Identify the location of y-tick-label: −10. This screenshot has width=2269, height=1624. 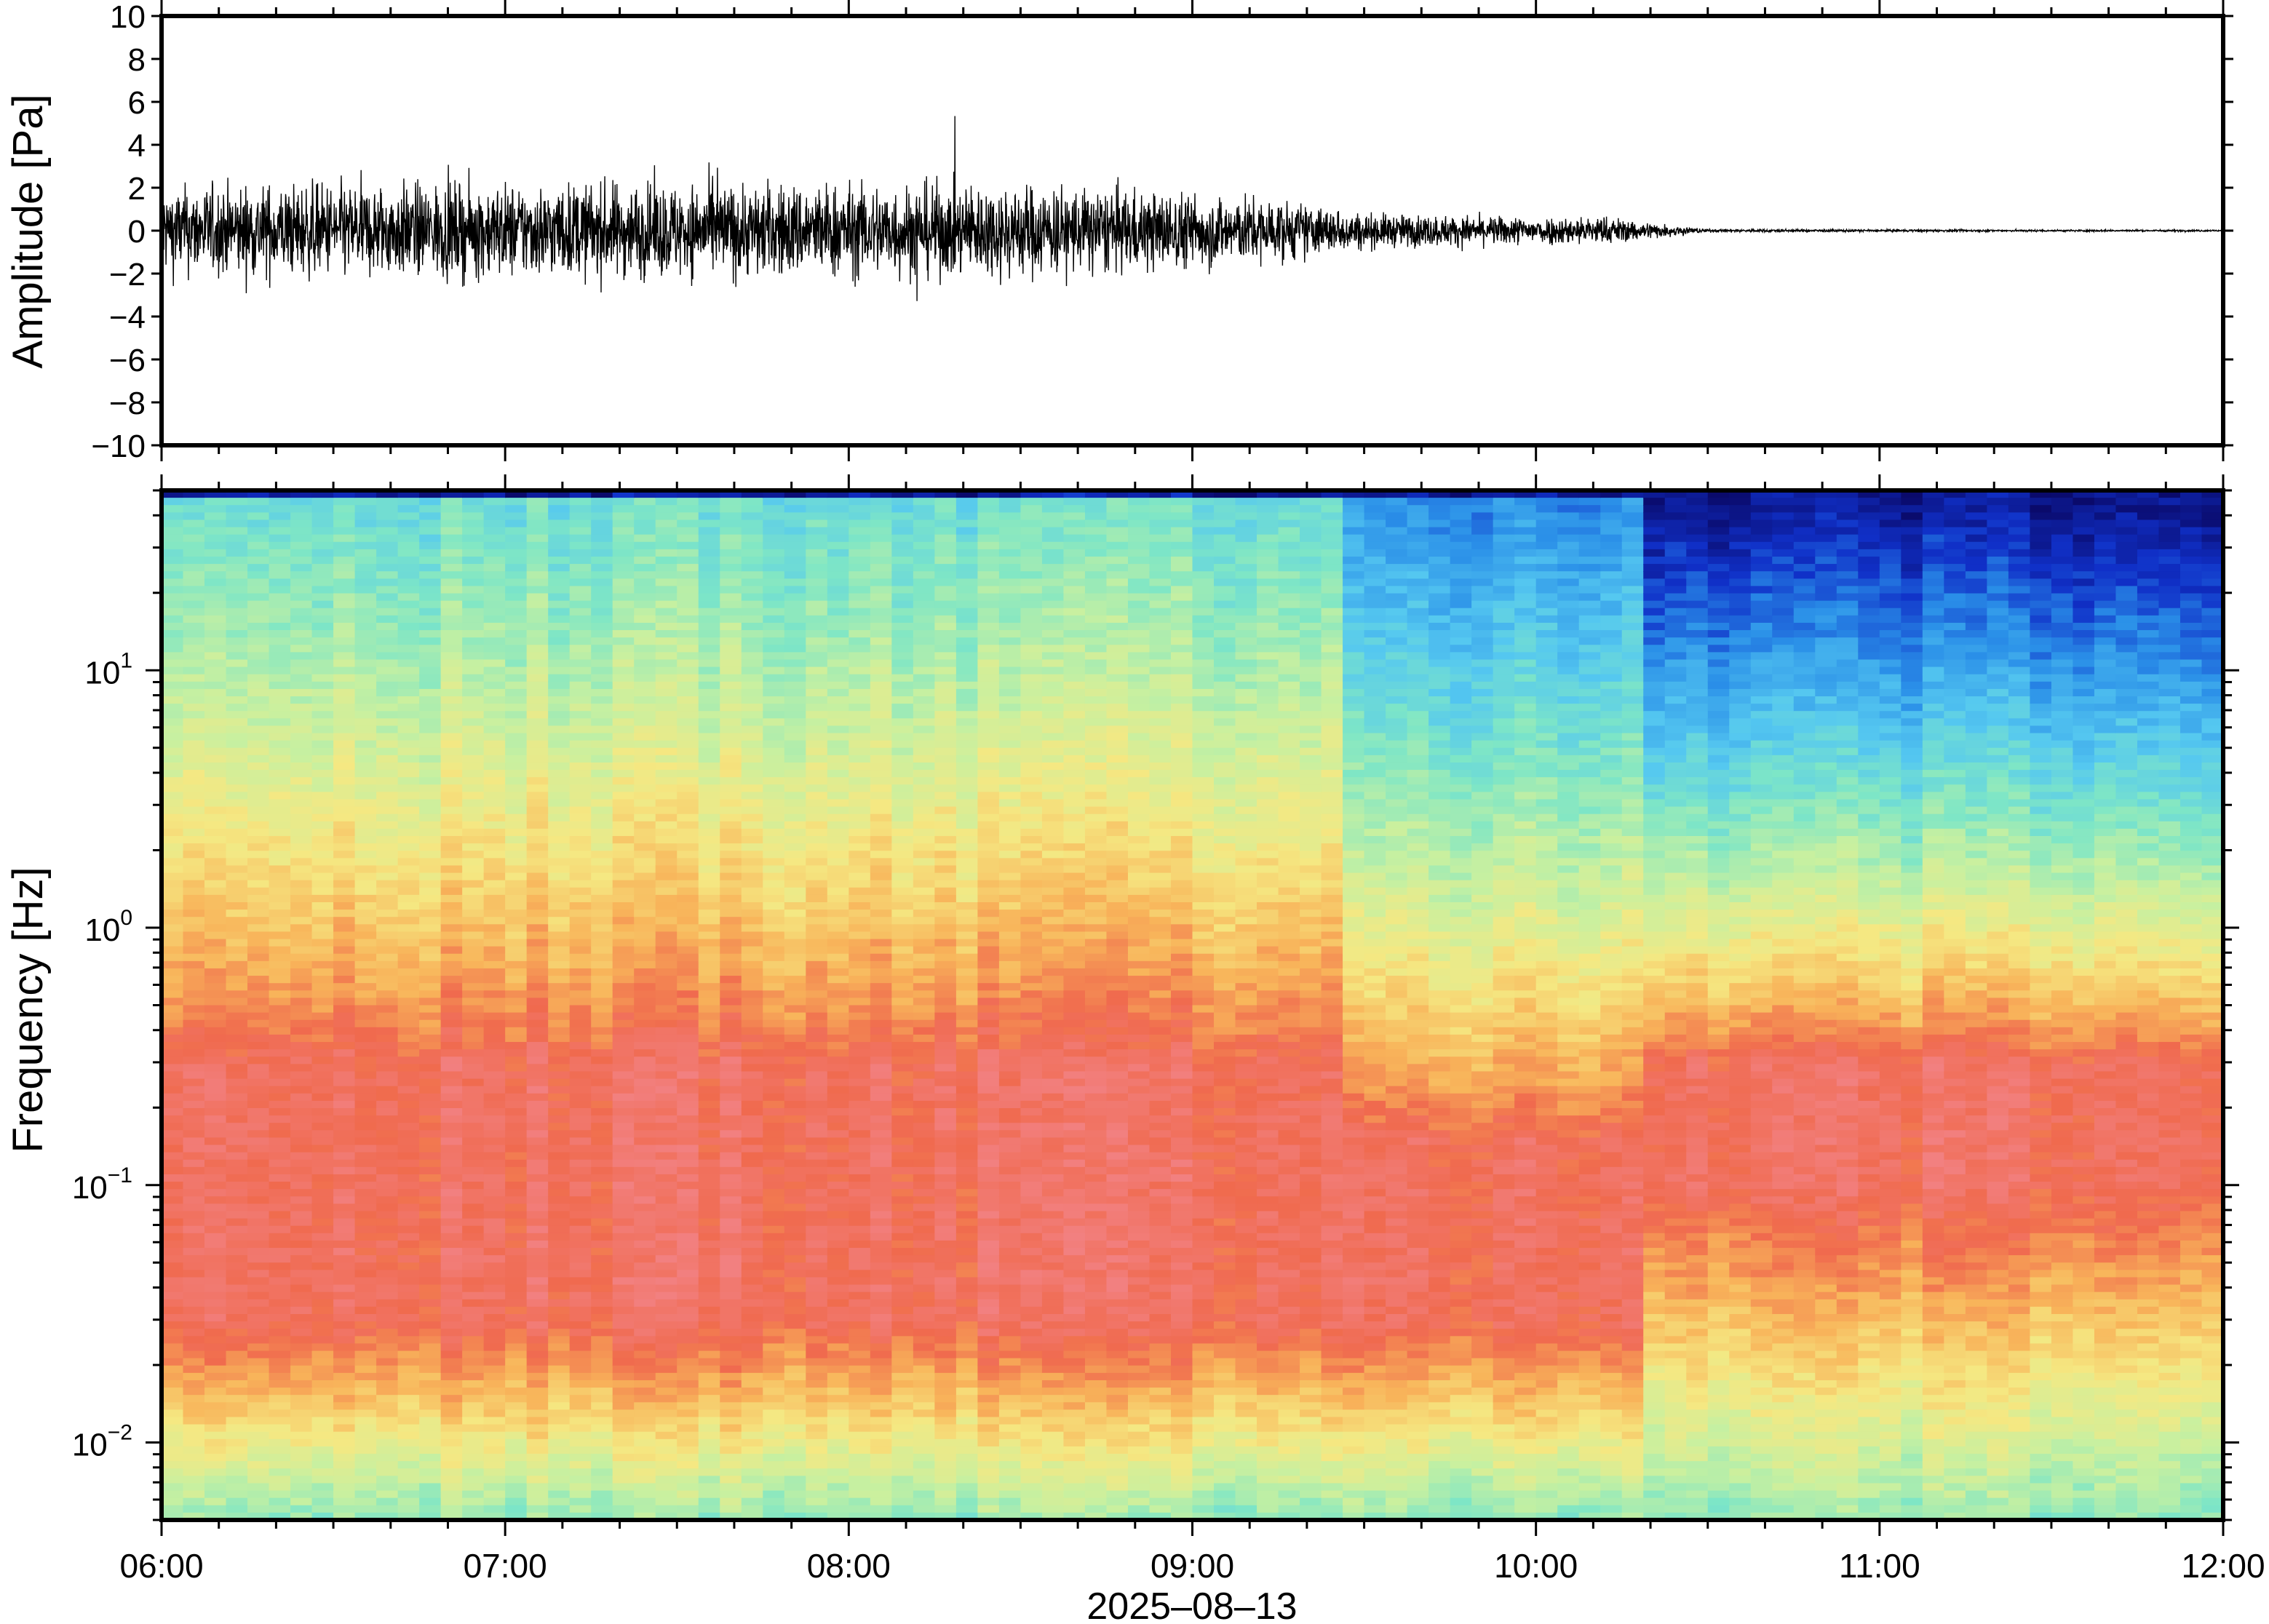
(119, 446).